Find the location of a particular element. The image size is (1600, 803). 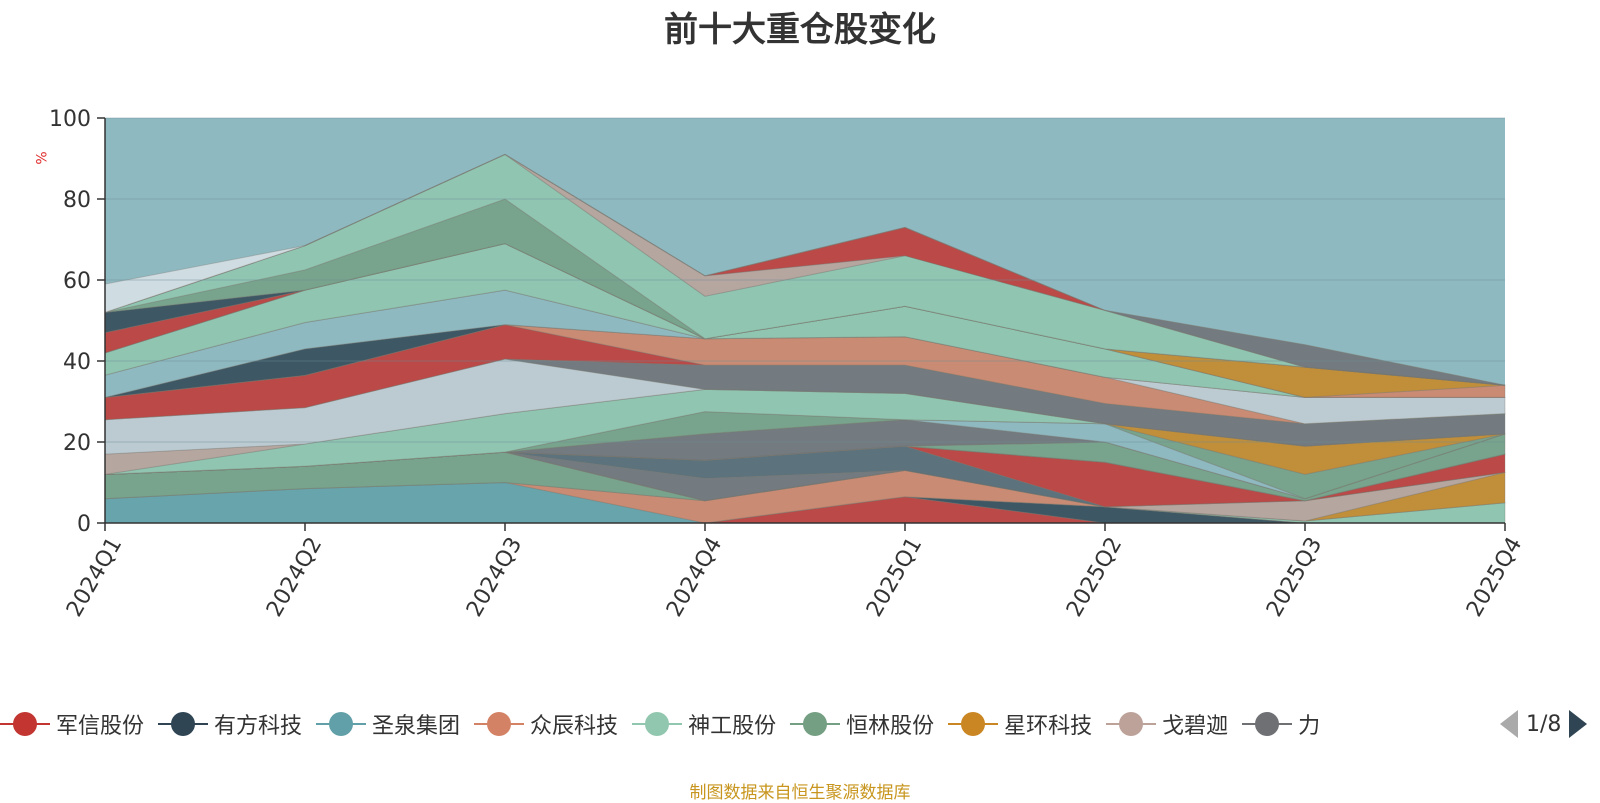

legend-label: 有方科技 is located at coordinates (258, 726).